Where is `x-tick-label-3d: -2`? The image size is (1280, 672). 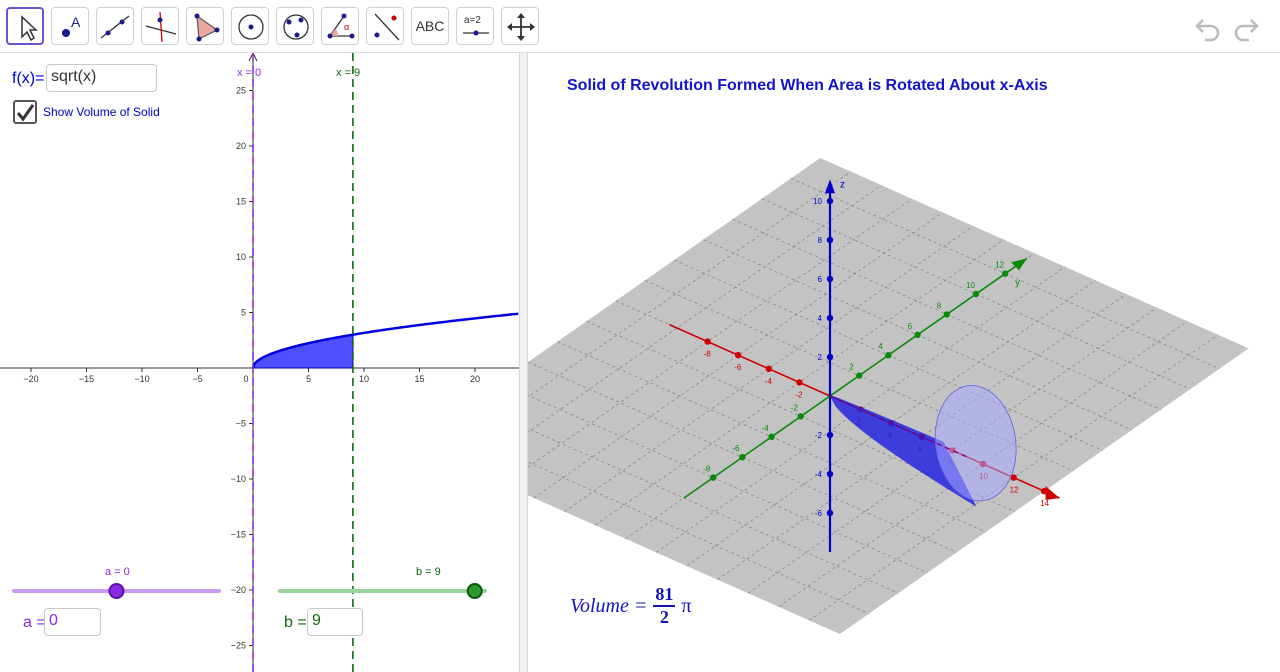 x-tick-label-3d: -2 is located at coordinates (799, 394).